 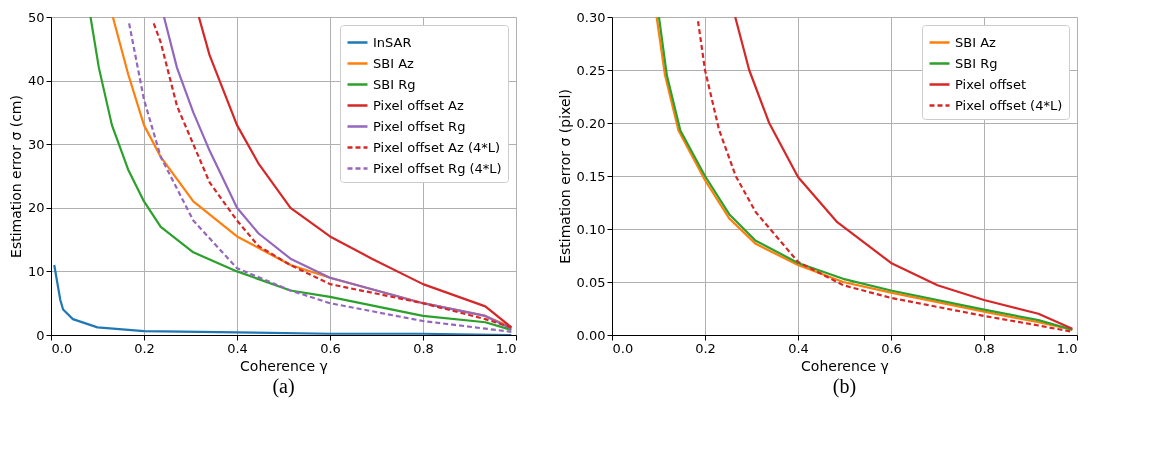 What do you see at coordinates (418, 105) in the screenshot?
I see `legend-label: Pixel offset Az` at bounding box center [418, 105].